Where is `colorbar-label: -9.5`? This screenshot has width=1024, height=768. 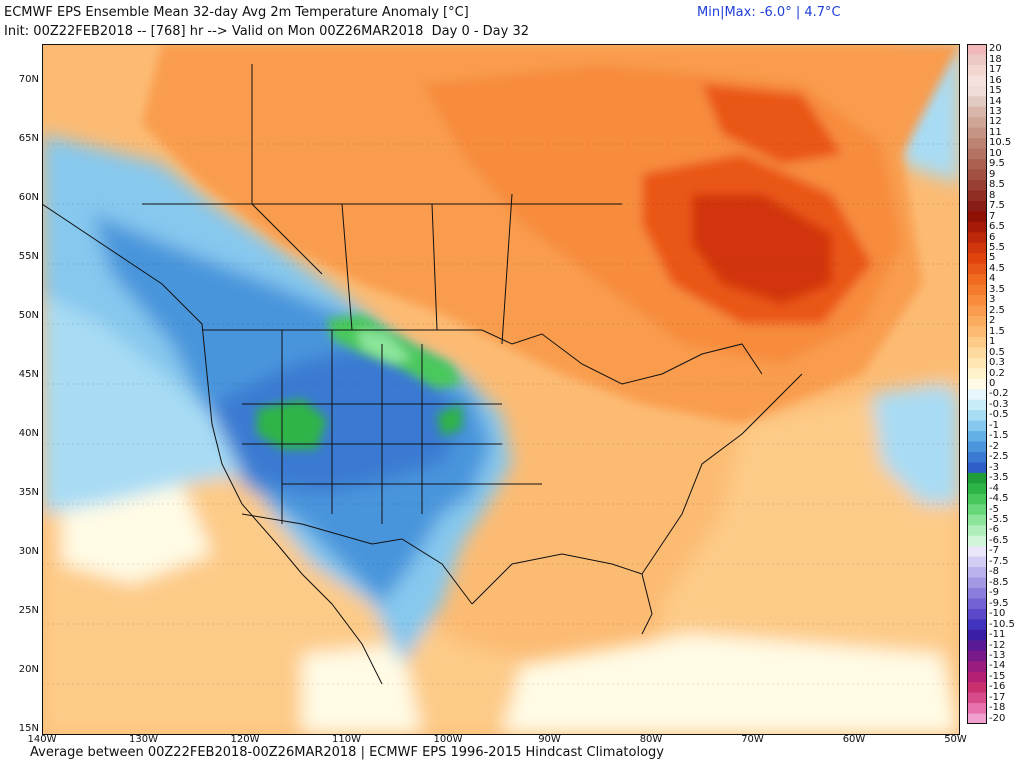
colorbar-label: -9.5 is located at coordinates (999, 603).